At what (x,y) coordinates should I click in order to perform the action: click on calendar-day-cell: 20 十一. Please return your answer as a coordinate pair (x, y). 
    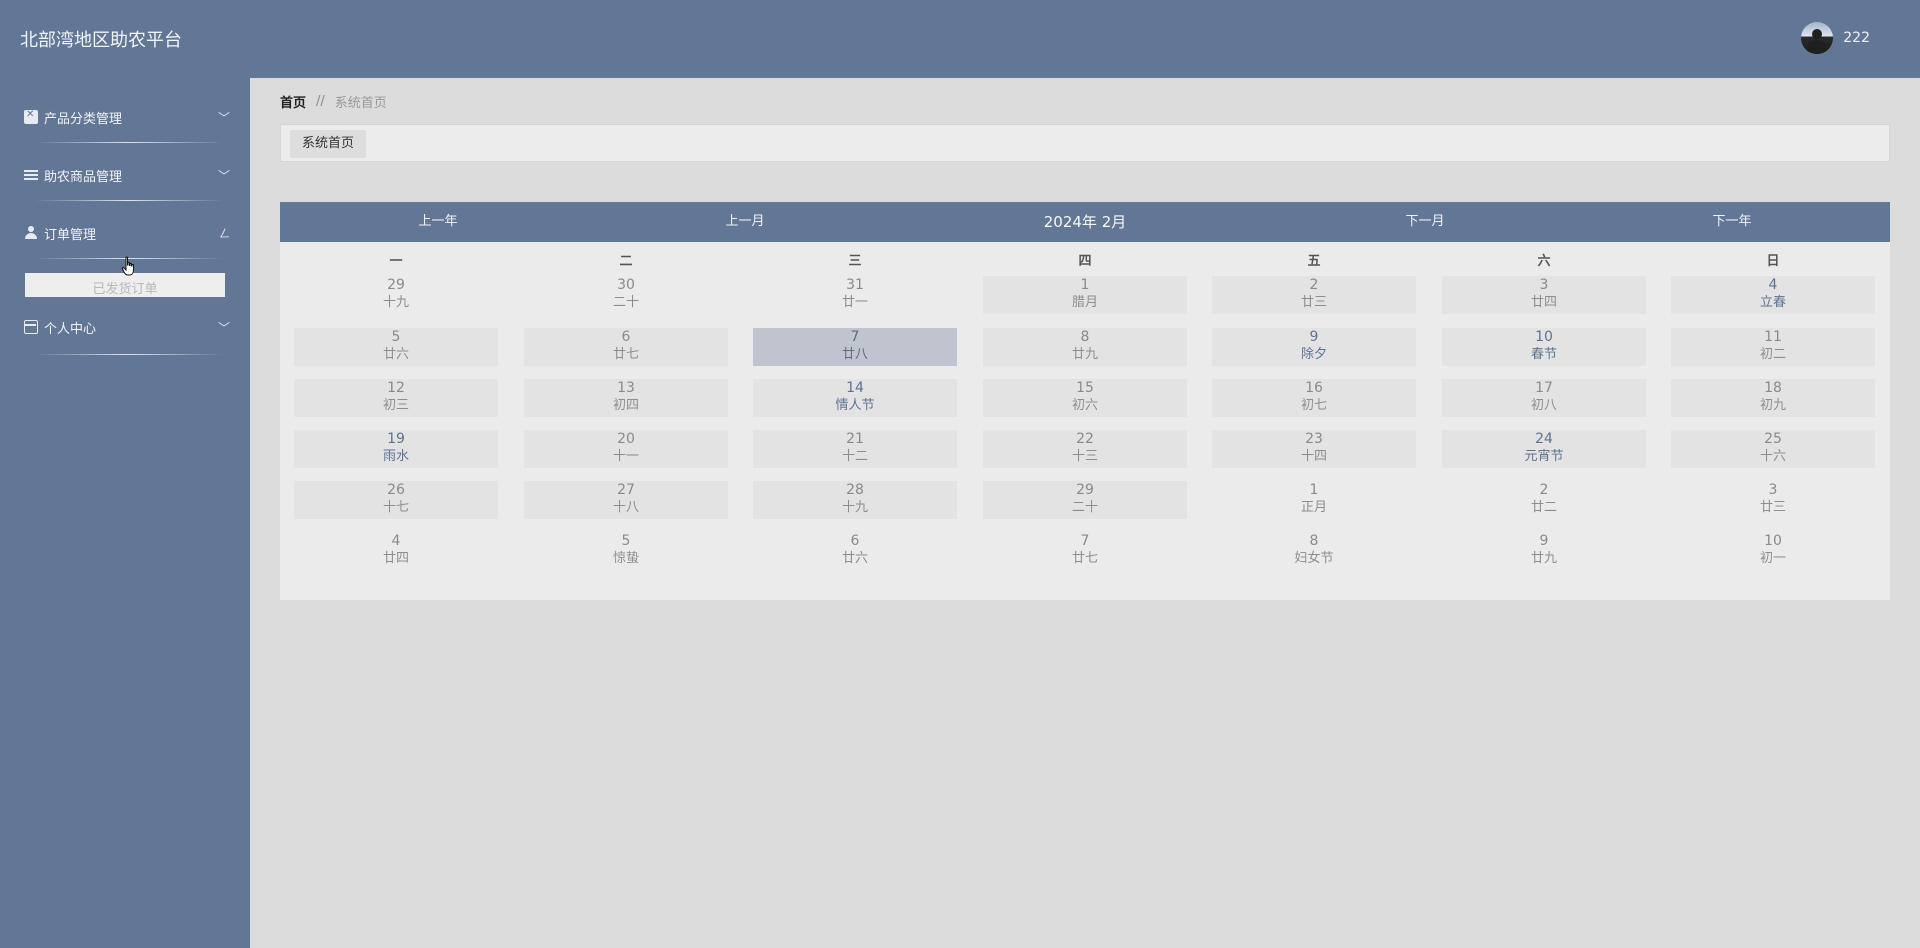
    Looking at the image, I should click on (626, 449).